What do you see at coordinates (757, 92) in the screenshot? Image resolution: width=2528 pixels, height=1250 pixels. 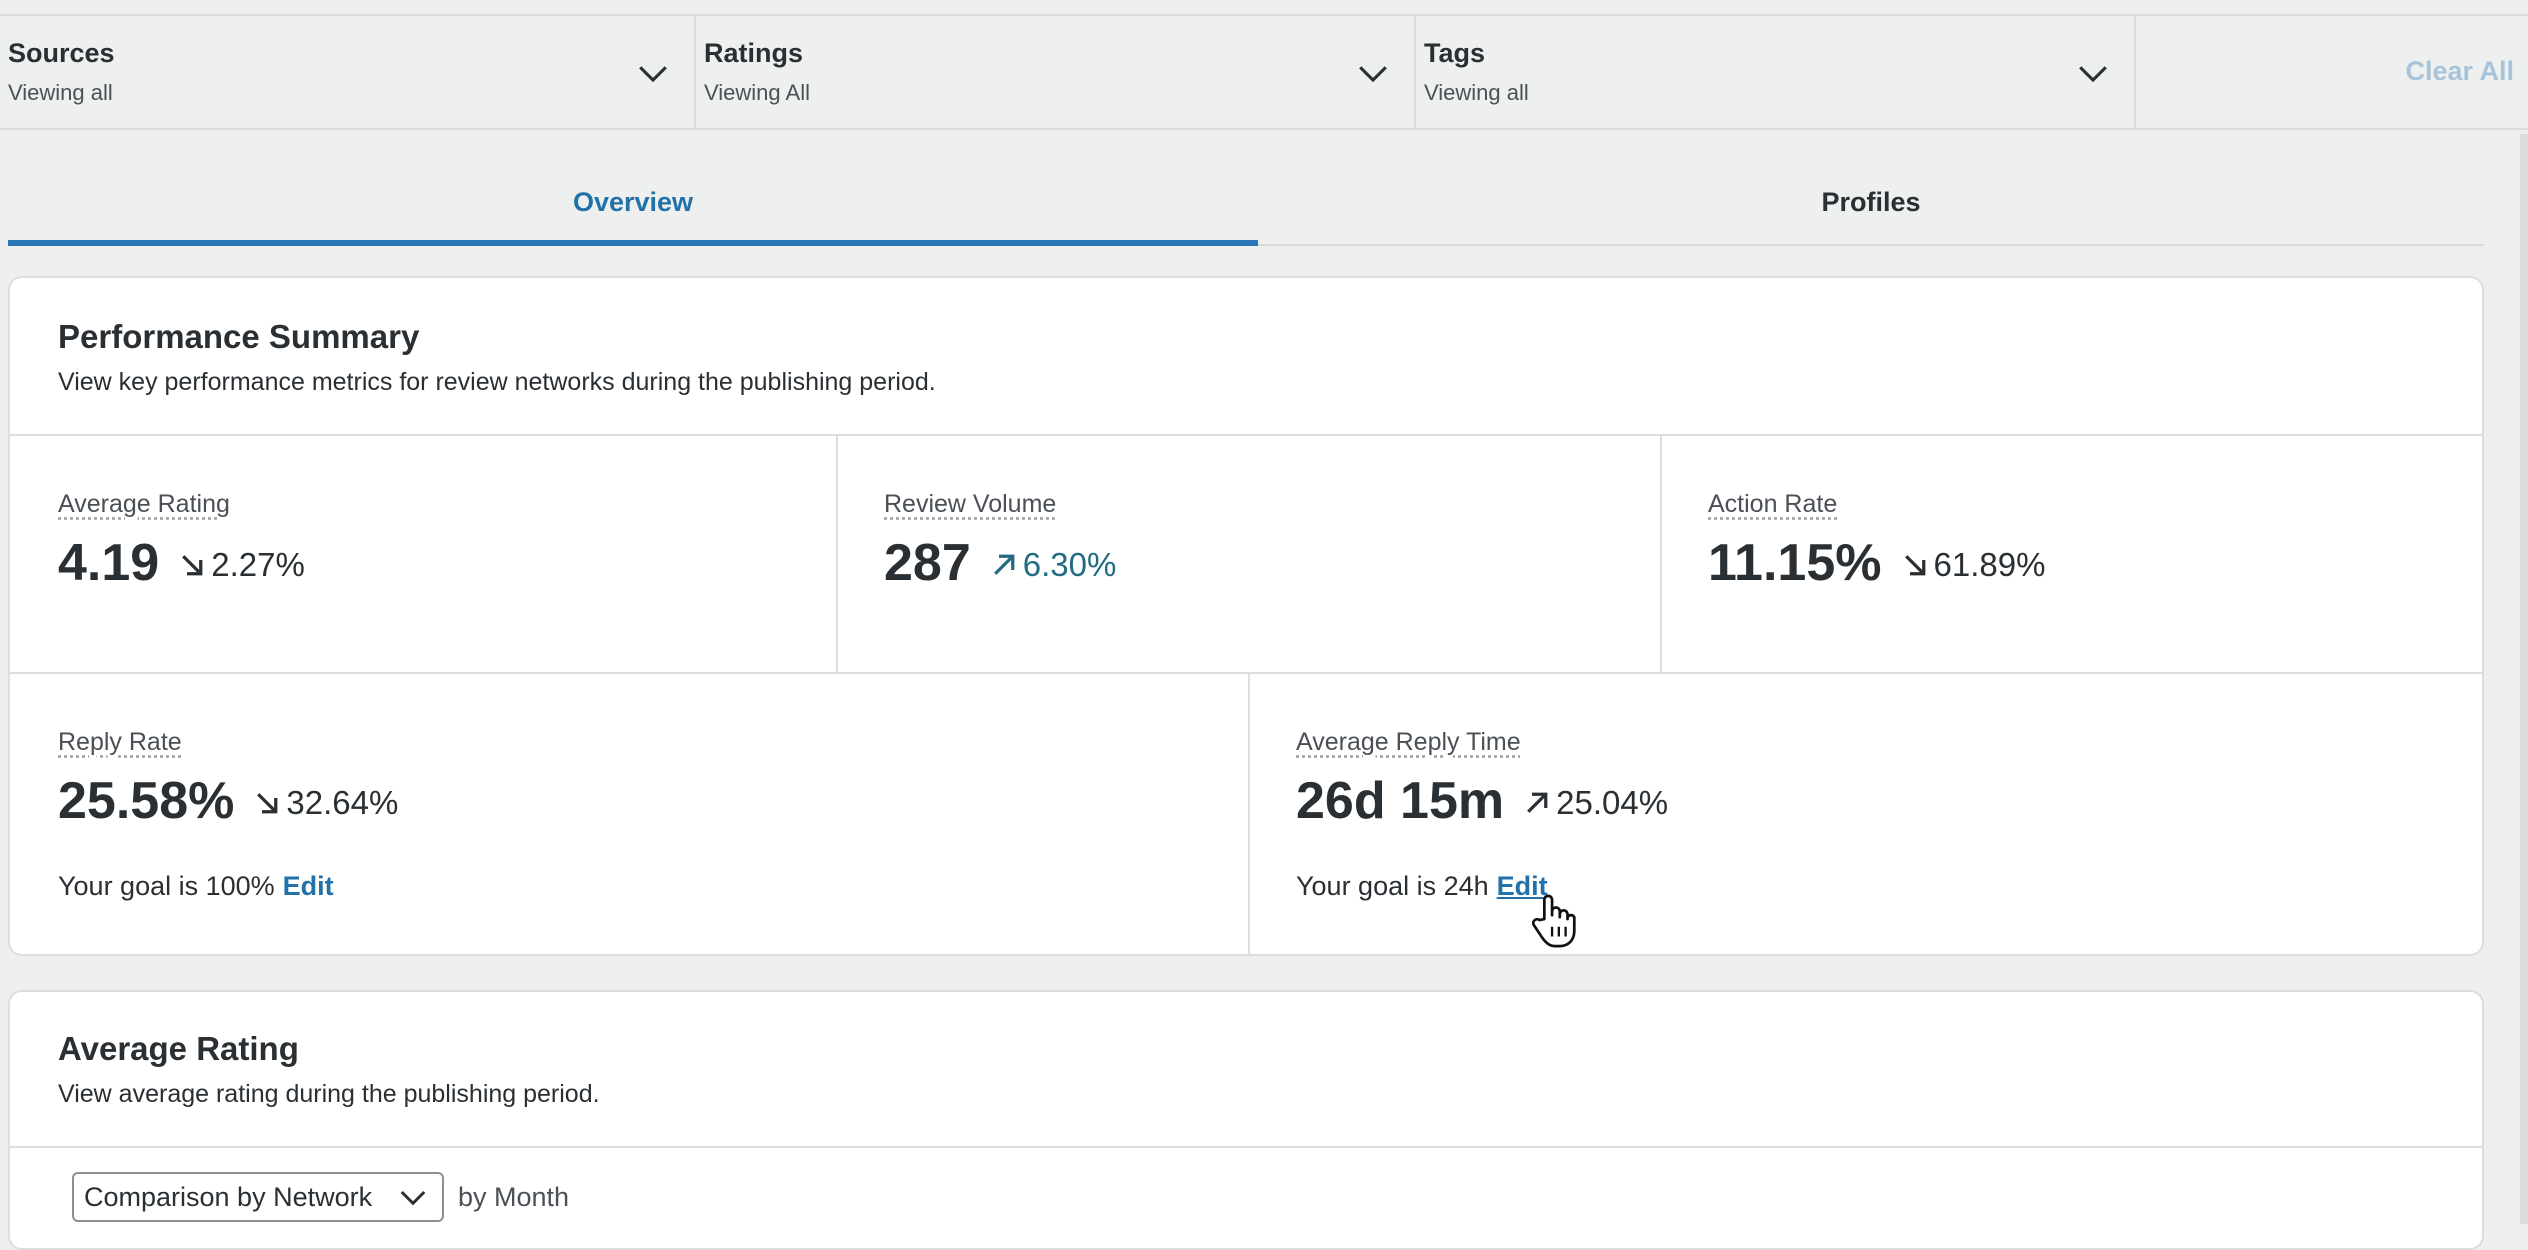 I see `filter-ratings-subtitle: Viewing All` at bounding box center [757, 92].